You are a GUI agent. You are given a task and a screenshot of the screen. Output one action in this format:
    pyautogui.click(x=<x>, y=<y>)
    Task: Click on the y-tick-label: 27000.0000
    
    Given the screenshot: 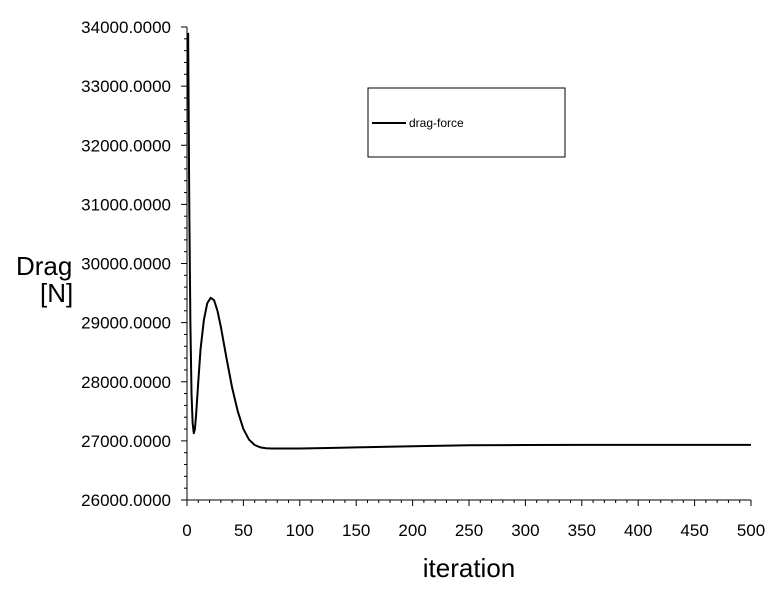 What is the action you would take?
    pyautogui.click(x=126, y=441)
    